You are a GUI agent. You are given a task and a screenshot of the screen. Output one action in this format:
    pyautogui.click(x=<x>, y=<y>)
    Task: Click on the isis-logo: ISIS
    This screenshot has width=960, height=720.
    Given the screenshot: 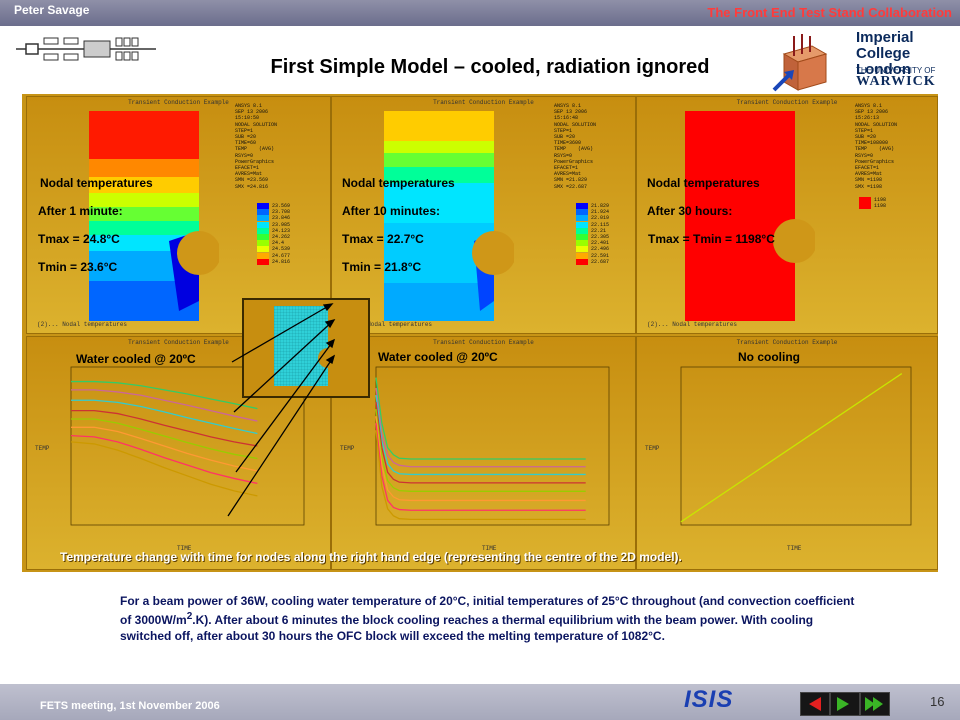 What is the action you would take?
    pyautogui.click(x=709, y=699)
    